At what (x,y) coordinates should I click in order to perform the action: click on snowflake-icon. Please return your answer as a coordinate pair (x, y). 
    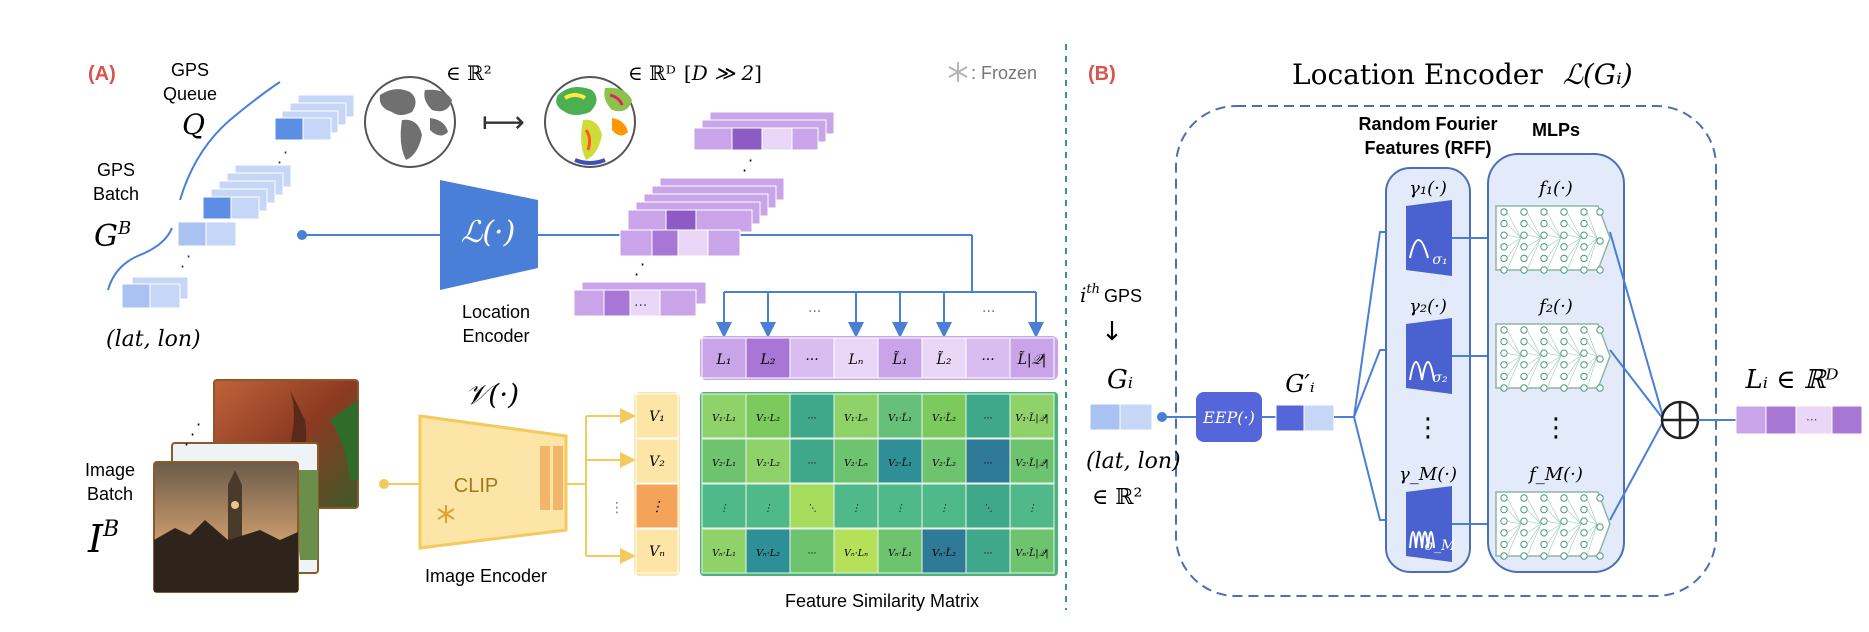
    Looking at the image, I should click on (958, 72).